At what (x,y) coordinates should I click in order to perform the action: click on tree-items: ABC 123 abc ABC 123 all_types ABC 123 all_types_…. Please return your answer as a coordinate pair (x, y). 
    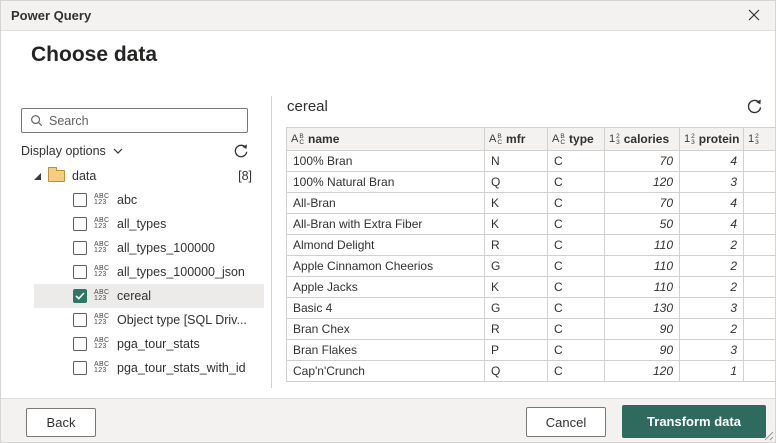
    Looking at the image, I should click on (149, 284).